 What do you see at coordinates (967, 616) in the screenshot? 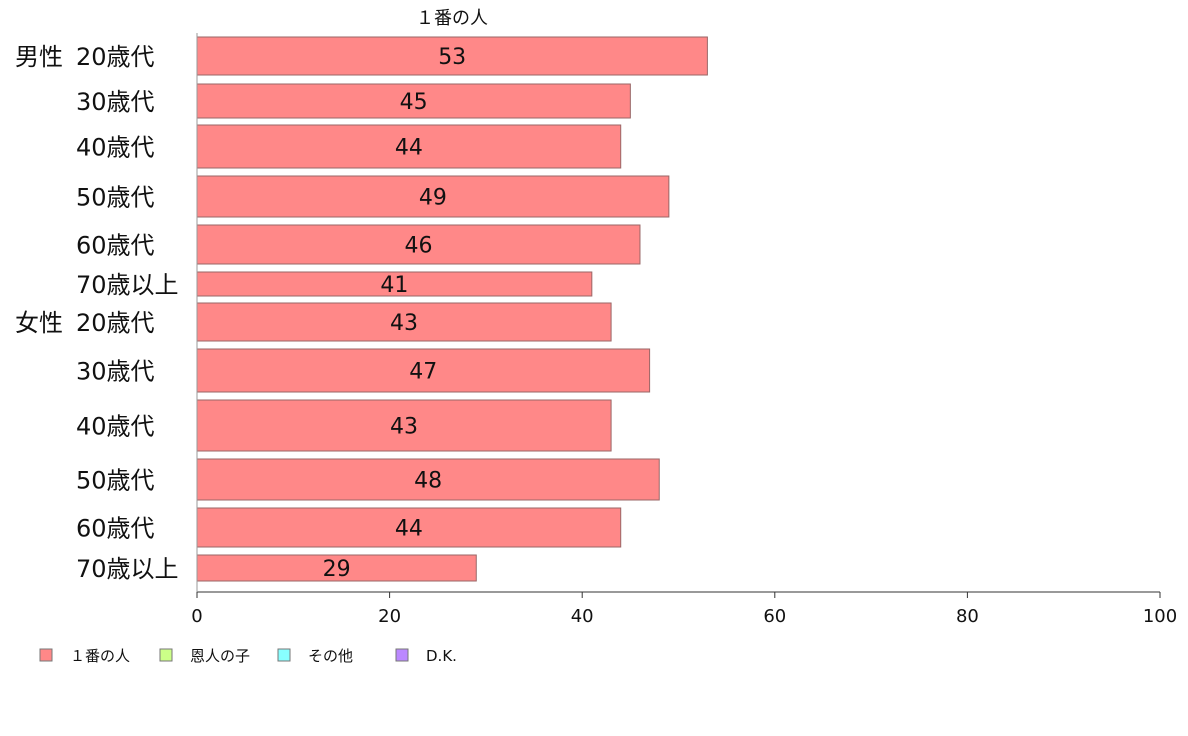
I see `x-tick-label: 80` at bounding box center [967, 616].